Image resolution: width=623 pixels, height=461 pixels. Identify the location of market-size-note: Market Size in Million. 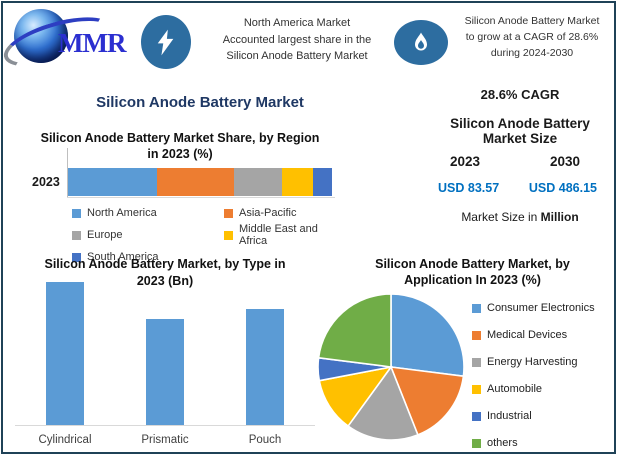
(520, 217).